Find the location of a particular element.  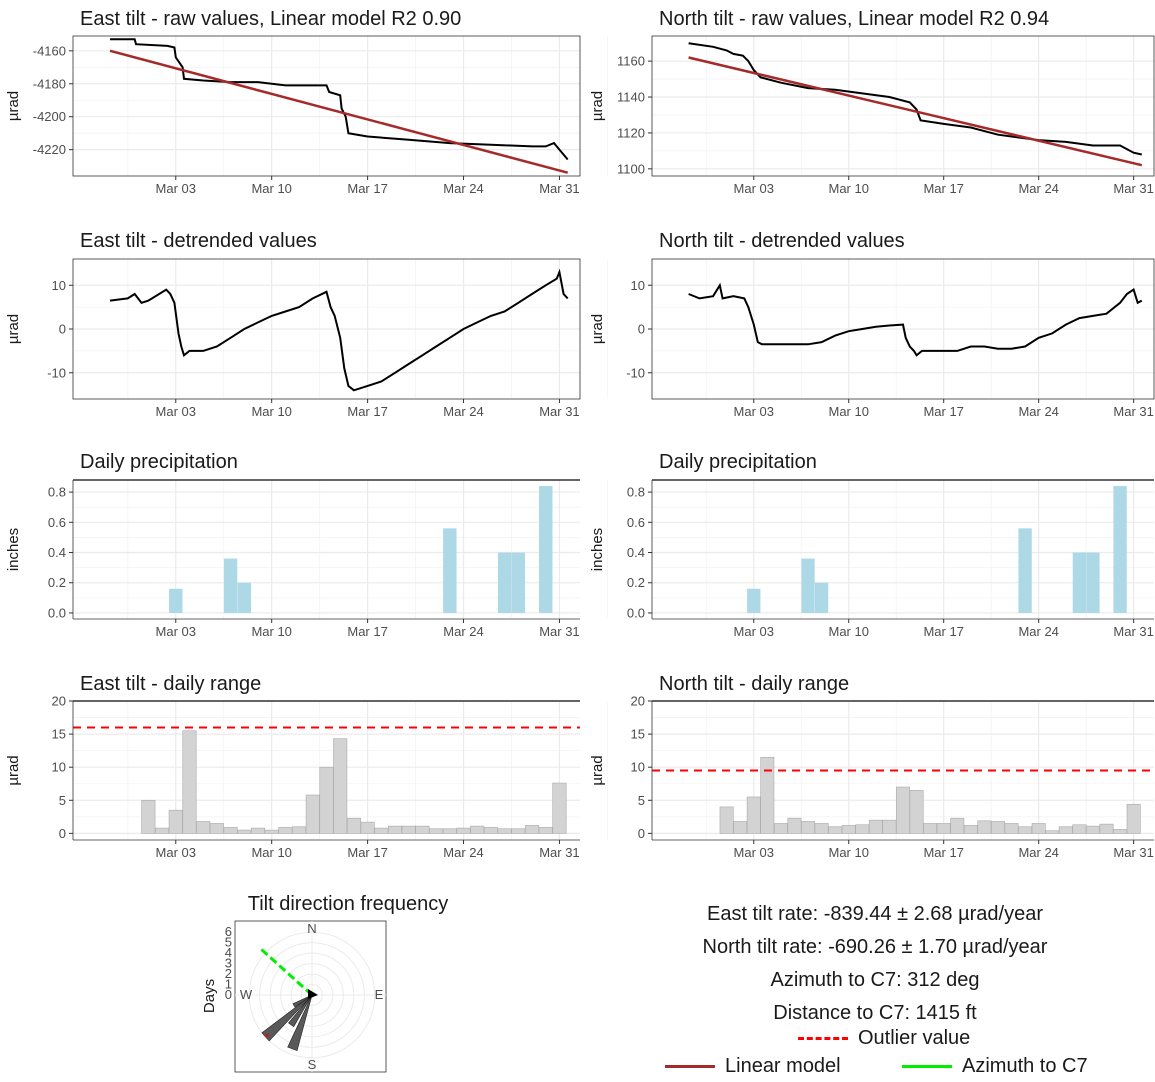

rose-model-line is located at coordinates (267, 1035).